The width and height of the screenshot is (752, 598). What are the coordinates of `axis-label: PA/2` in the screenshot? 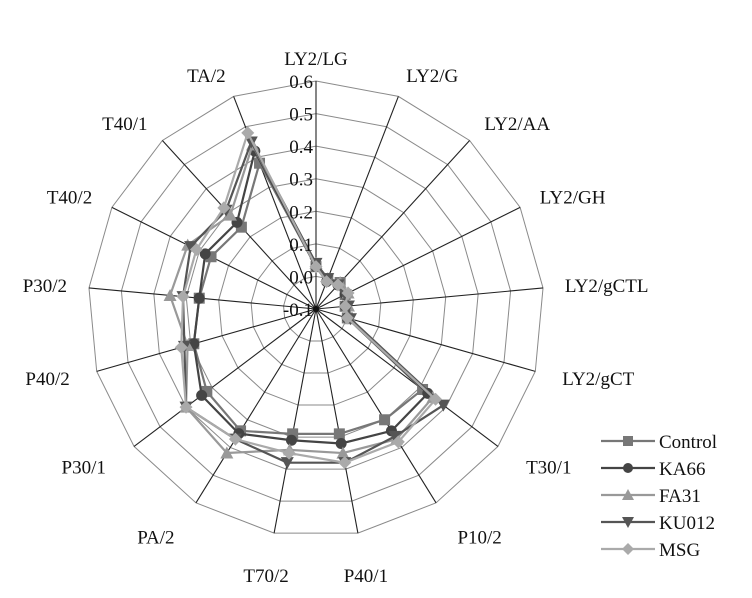 It's located at (155, 537).